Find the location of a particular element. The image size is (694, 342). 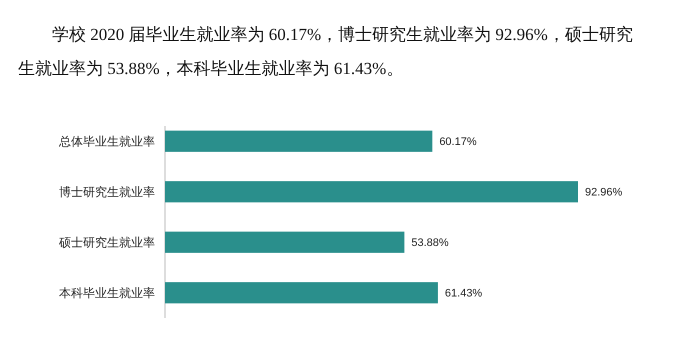

data-label: 53.88% is located at coordinates (430, 243).